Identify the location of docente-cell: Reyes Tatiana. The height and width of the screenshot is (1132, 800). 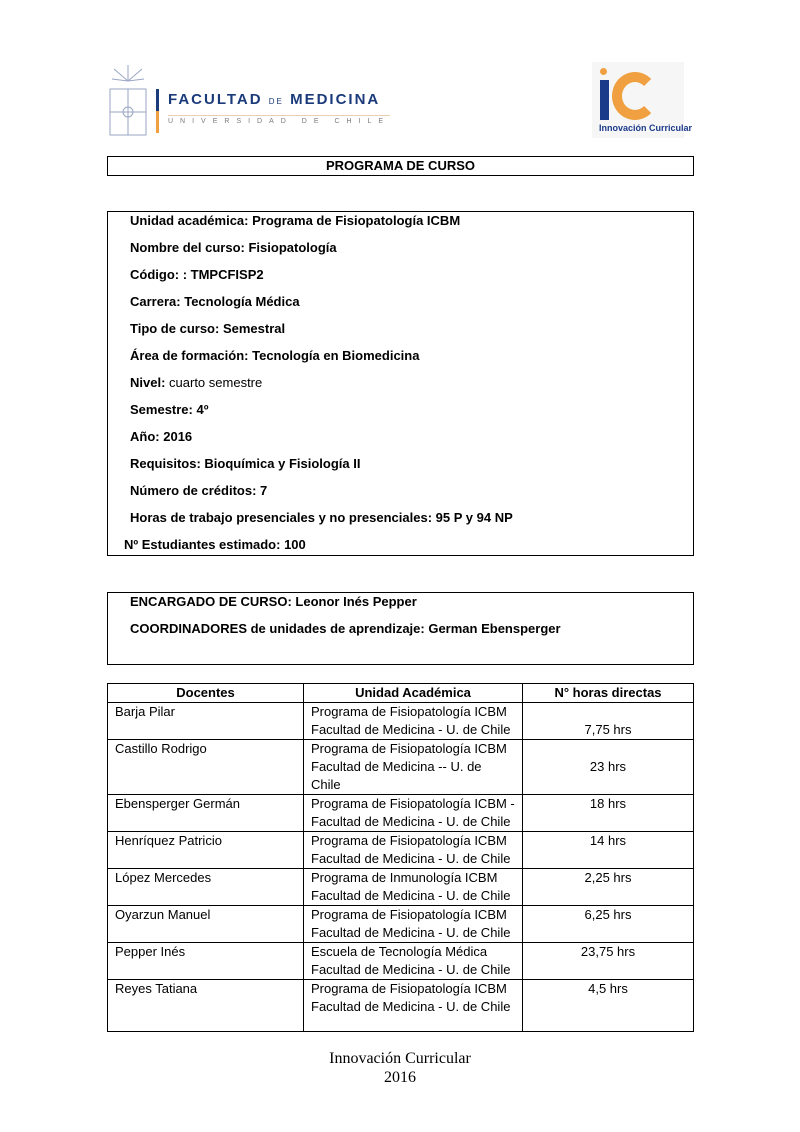
(205, 1005).